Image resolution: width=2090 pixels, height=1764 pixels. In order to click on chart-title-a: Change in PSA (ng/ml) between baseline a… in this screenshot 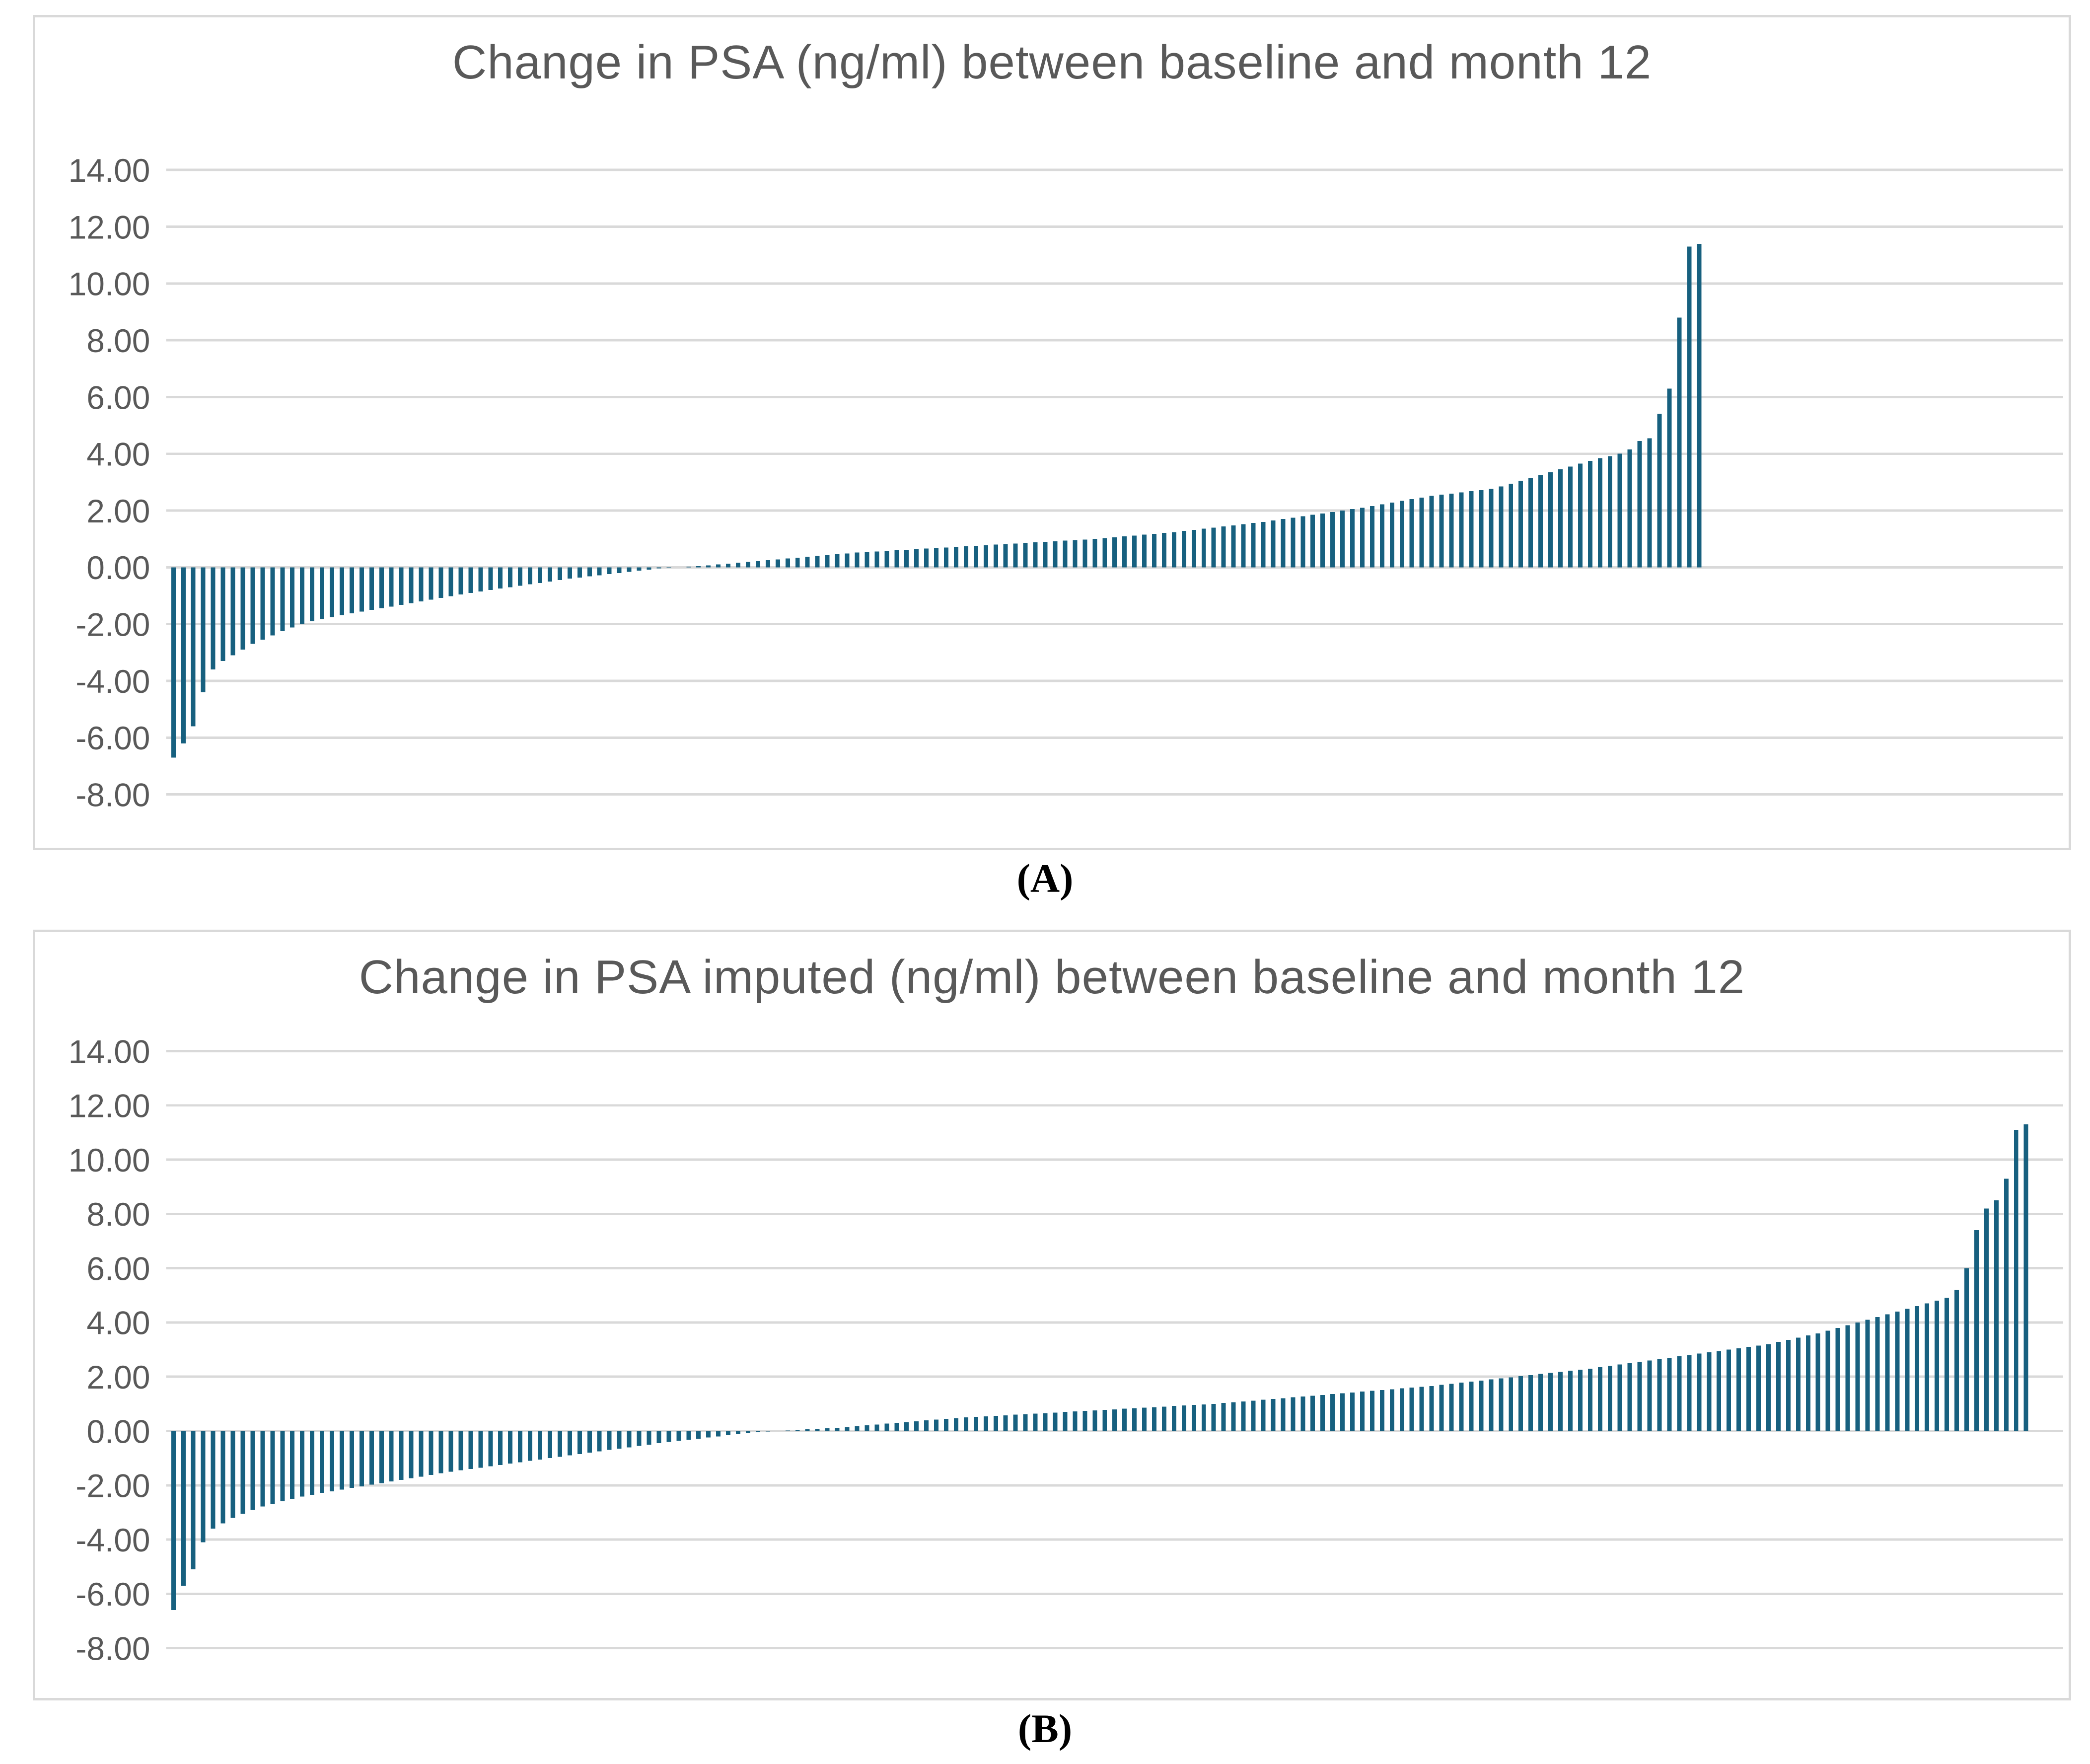, I will do `click(1052, 62)`.